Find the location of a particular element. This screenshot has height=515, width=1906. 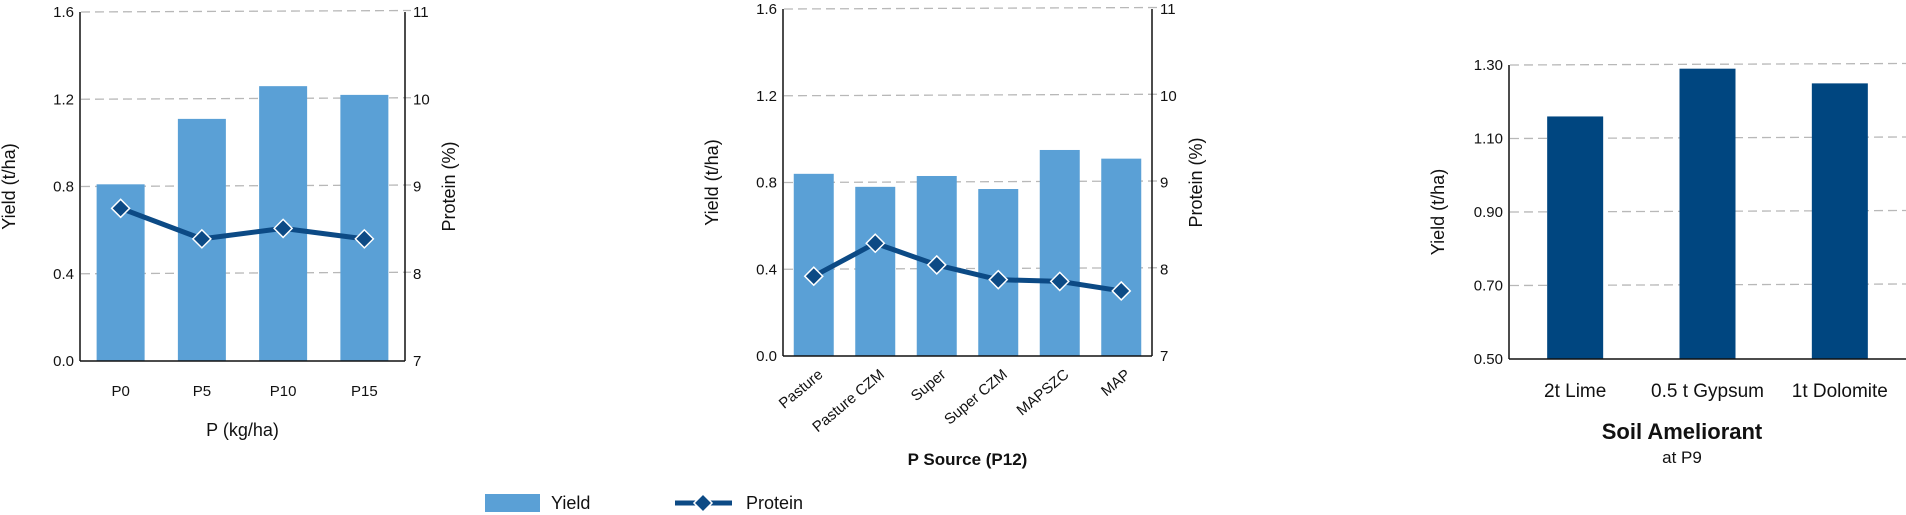

chart-subtitle: at P9 is located at coordinates (1682, 457).